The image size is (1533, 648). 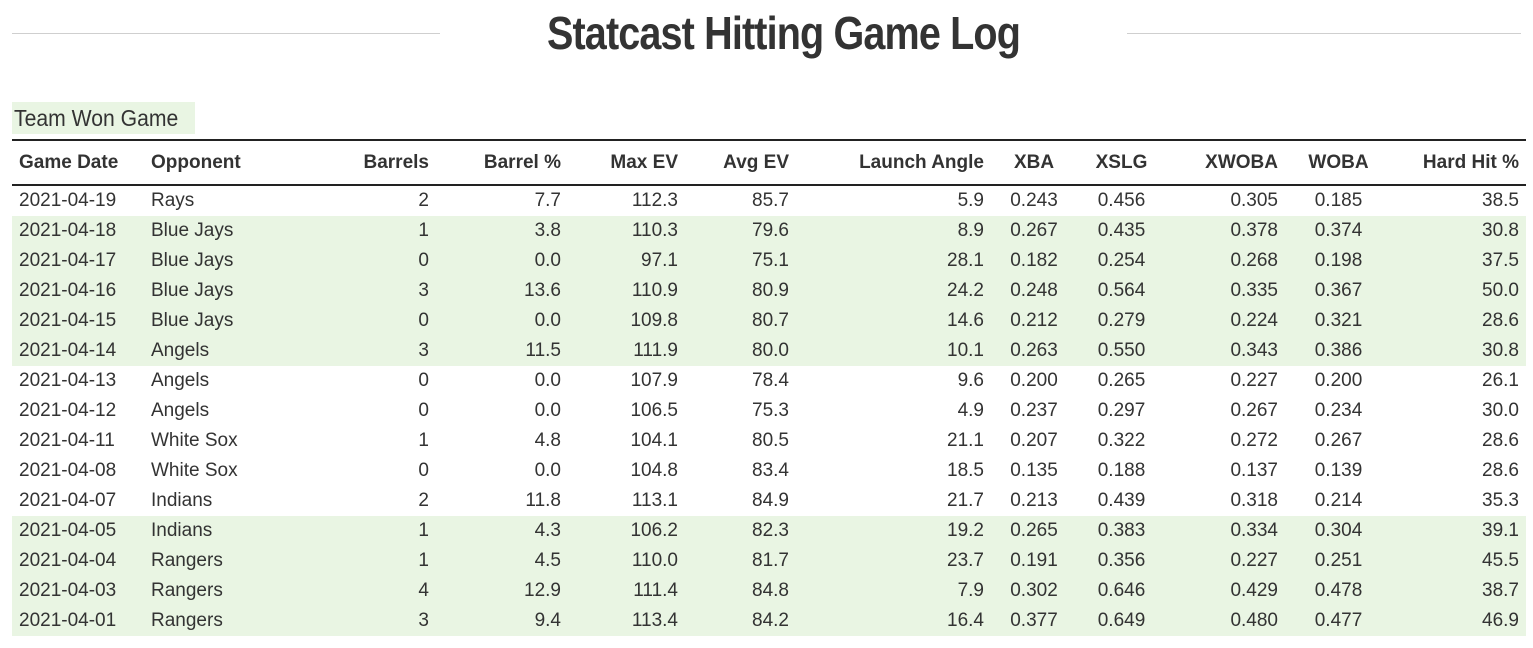 What do you see at coordinates (1034, 321) in the screenshot?
I see `cell-xba: 0.212` at bounding box center [1034, 321].